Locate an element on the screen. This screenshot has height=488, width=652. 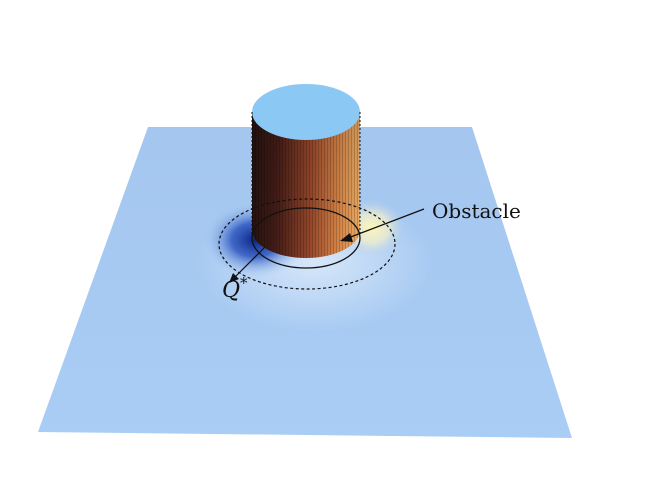
q-radius-arrow is located at coordinates (247, 264).